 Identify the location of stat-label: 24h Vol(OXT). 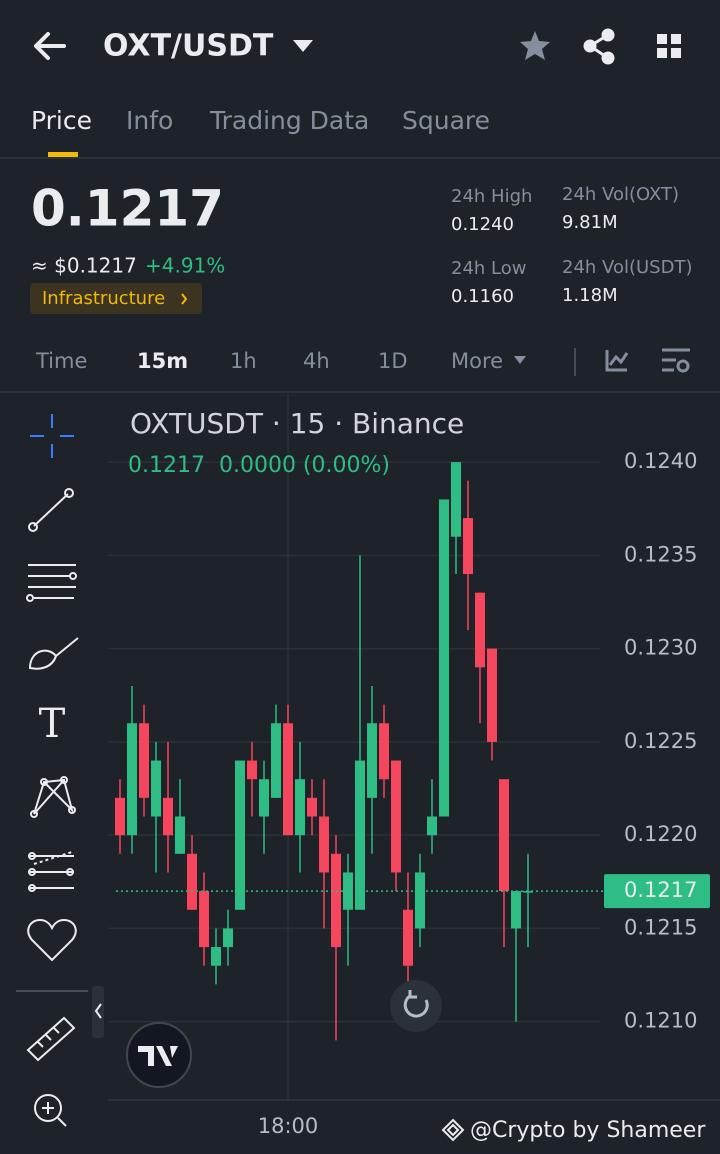
(620, 194).